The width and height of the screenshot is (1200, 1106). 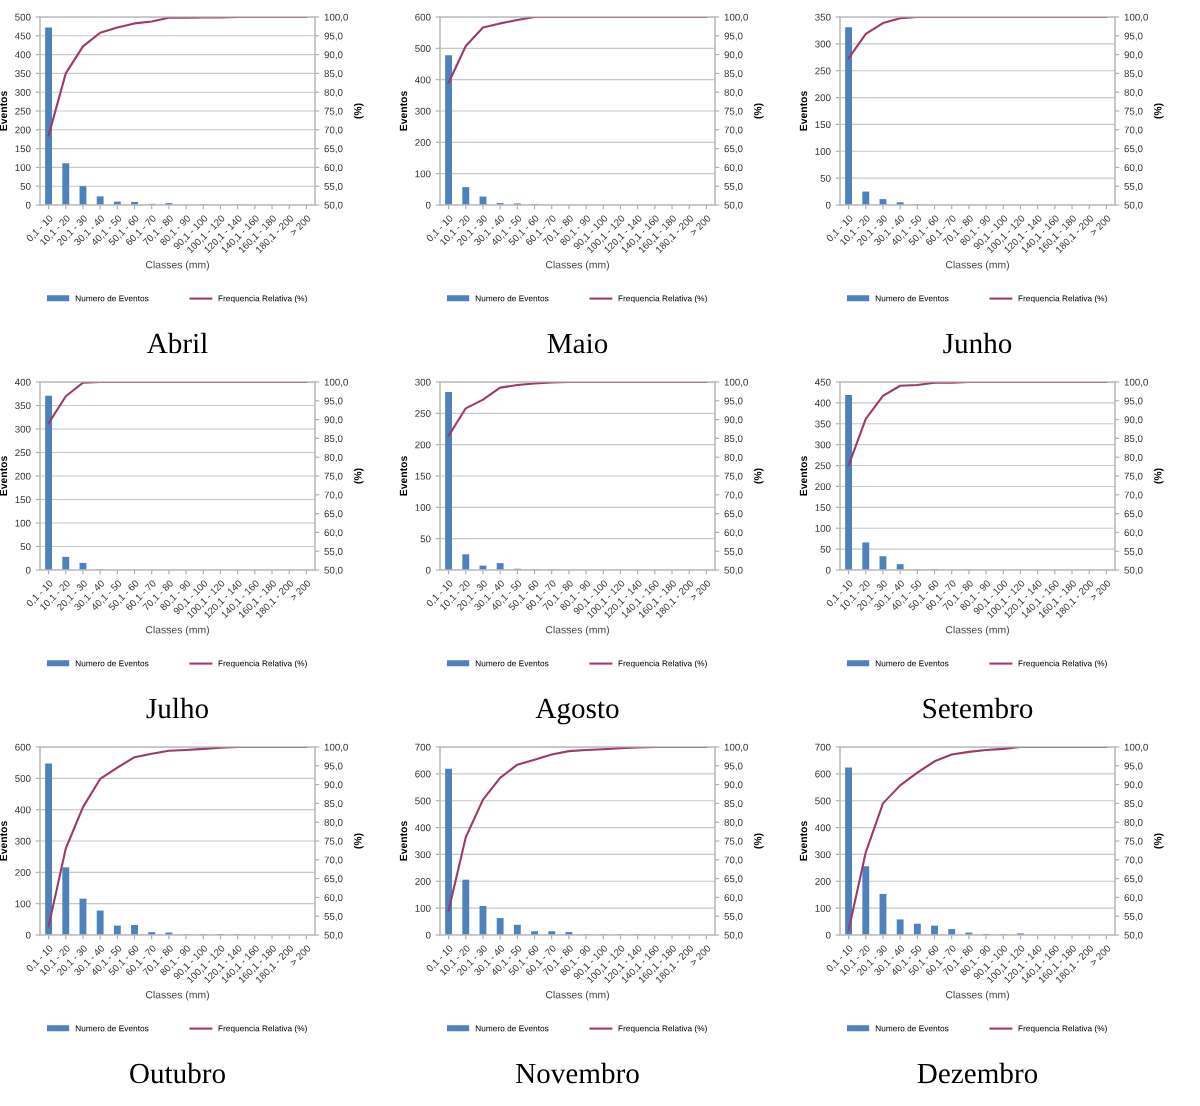 What do you see at coordinates (23, 111) in the screenshot?
I see `y-tick-label: 250` at bounding box center [23, 111].